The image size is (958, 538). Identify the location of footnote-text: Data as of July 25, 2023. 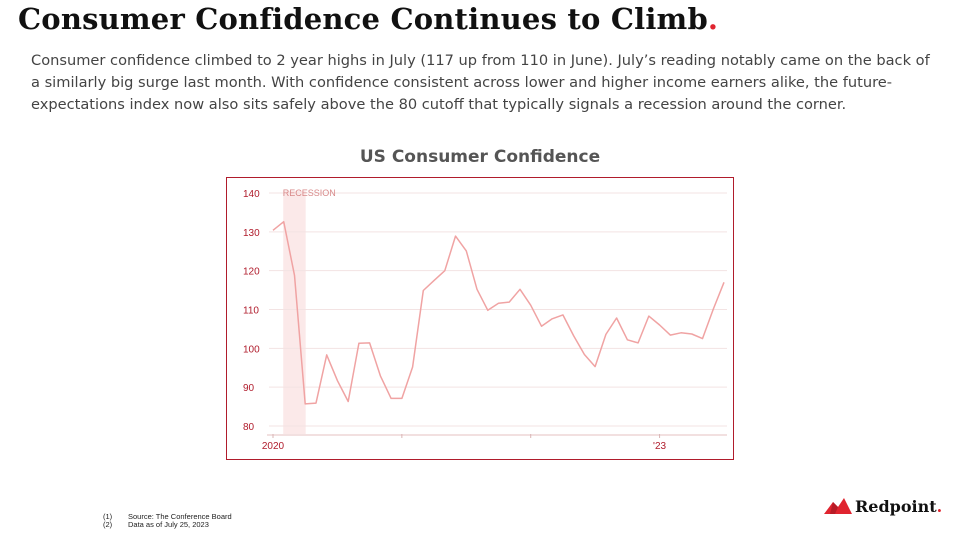
(168, 524).